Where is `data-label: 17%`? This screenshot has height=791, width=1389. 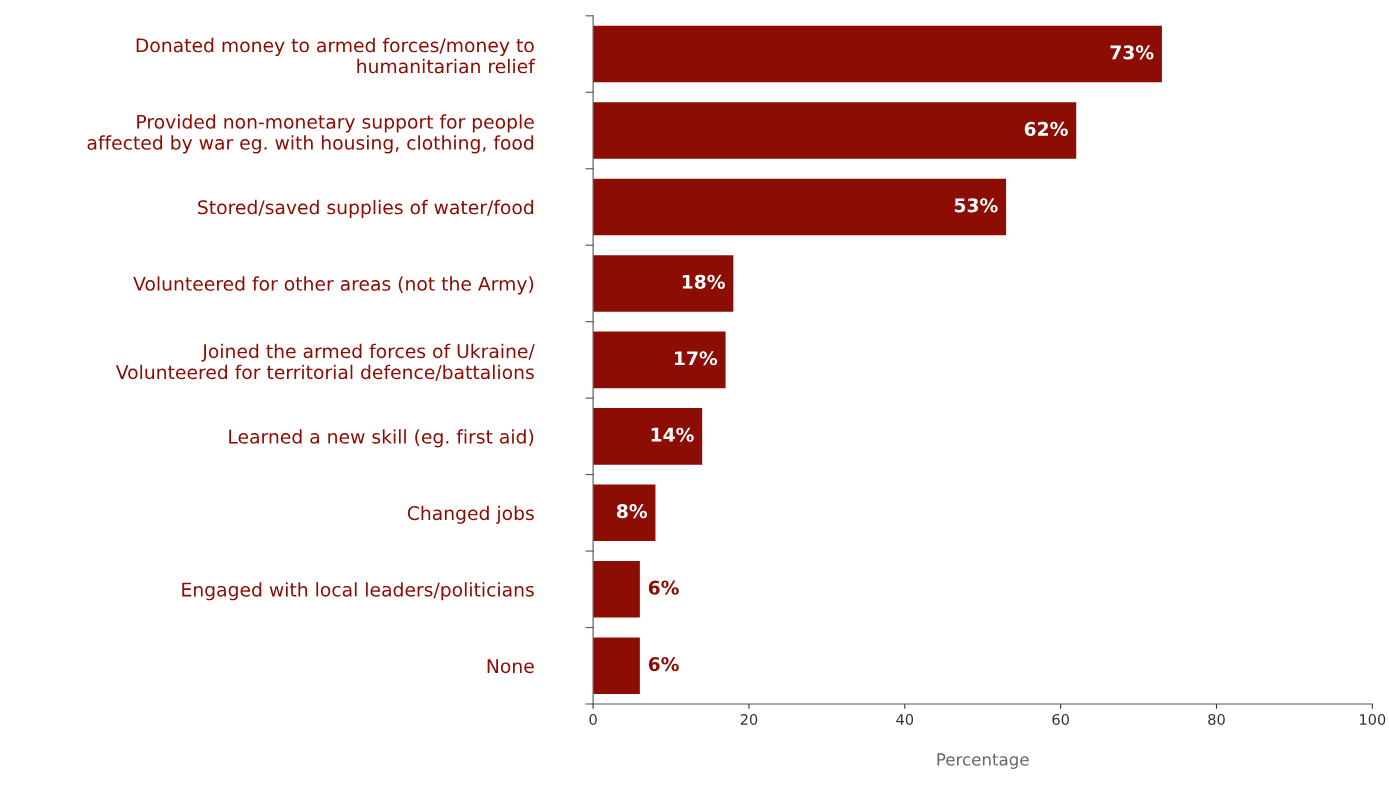 data-label: 17% is located at coordinates (696, 358).